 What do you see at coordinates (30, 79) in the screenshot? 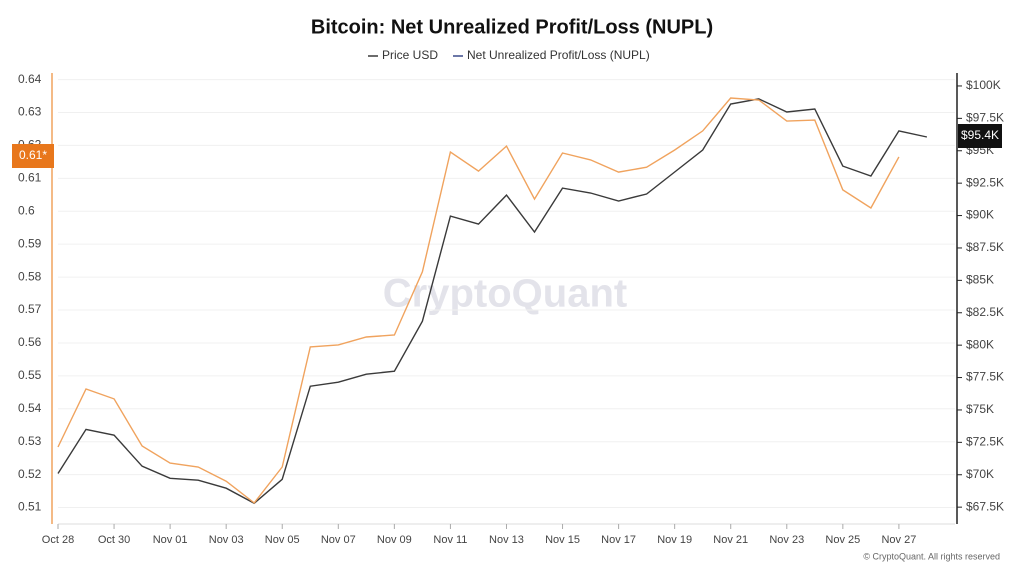
I see `y-tick-label: 0.64` at bounding box center [30, 79].